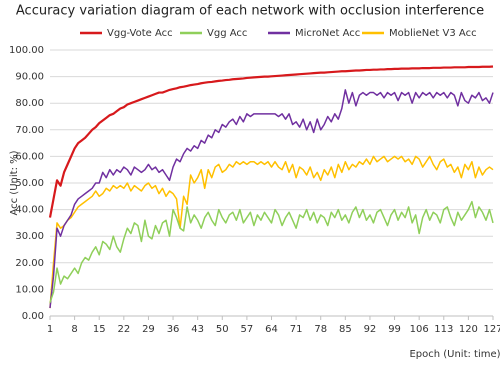 This screenshot has height=369, width=500. I want to click on x-tick-label: 15, so click(99, 329).